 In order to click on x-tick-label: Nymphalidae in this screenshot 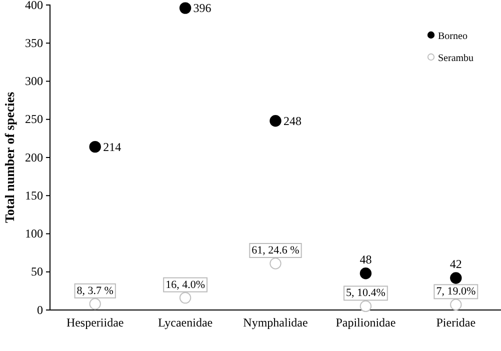, I will do `click(275, 323)`.